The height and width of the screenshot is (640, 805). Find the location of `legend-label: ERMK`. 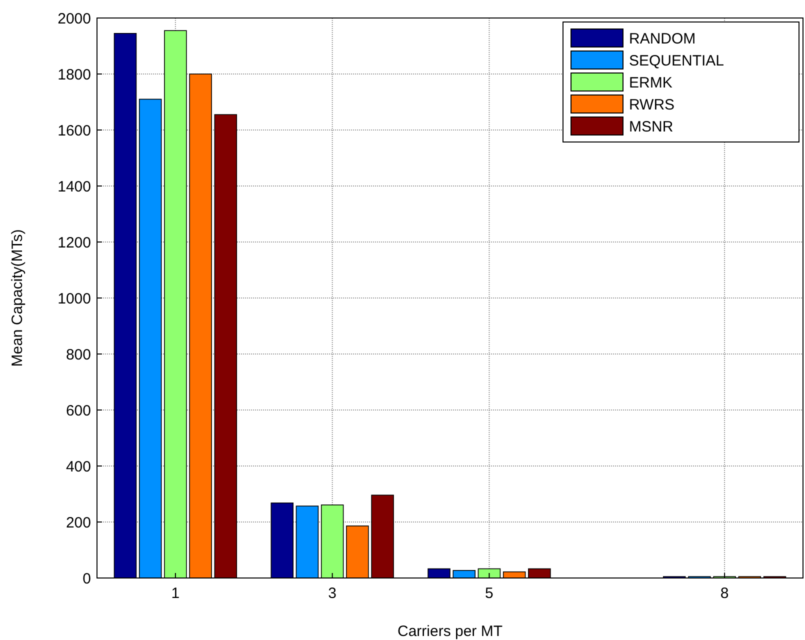

legend-label: ERMK is located at coordinates (650, 83).